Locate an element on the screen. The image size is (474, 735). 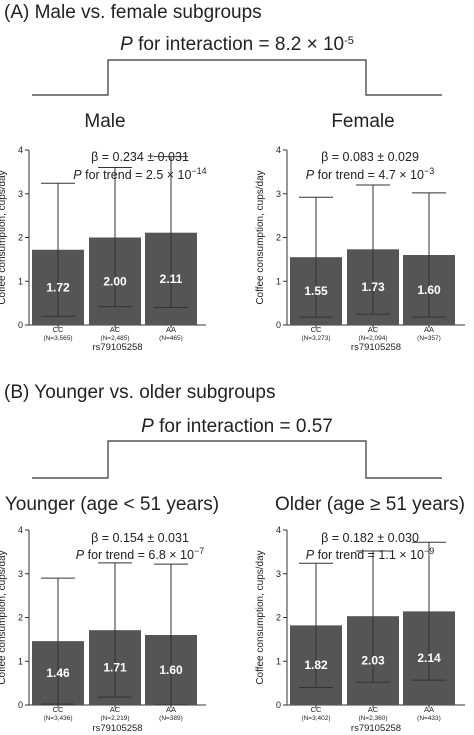
beta-label: β = 0.083 ± 0.029 is located at coordinates (370, 157).